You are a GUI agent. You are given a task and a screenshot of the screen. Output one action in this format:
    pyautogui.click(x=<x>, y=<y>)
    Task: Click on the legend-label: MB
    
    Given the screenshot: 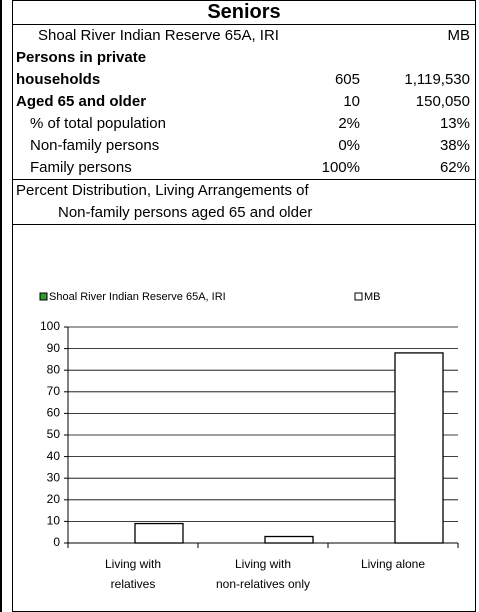 What is the action you would take?
    pyautogui.click(x=372, y=297)
    